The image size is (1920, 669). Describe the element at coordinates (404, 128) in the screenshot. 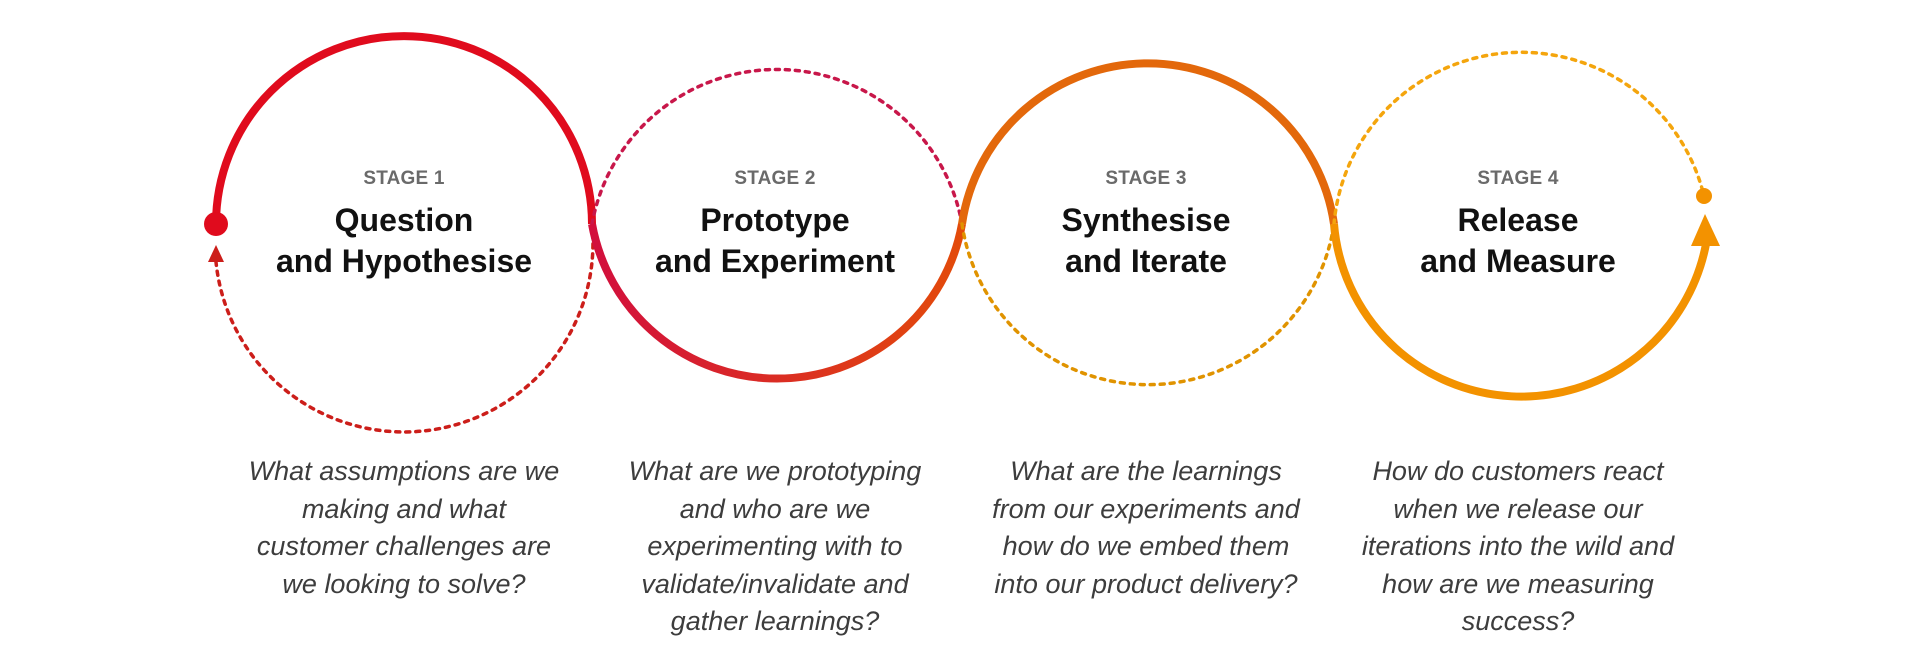

I see `stage-1-solid-arc` at that location.